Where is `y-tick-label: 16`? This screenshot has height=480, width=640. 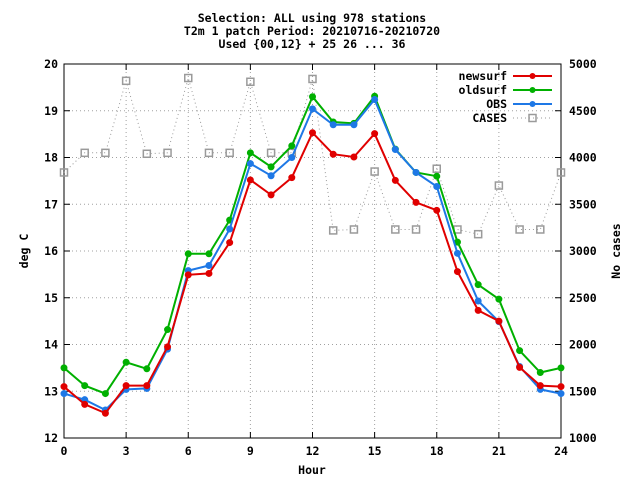 y-tick-label: 16 is located at coordinates (51, 251).